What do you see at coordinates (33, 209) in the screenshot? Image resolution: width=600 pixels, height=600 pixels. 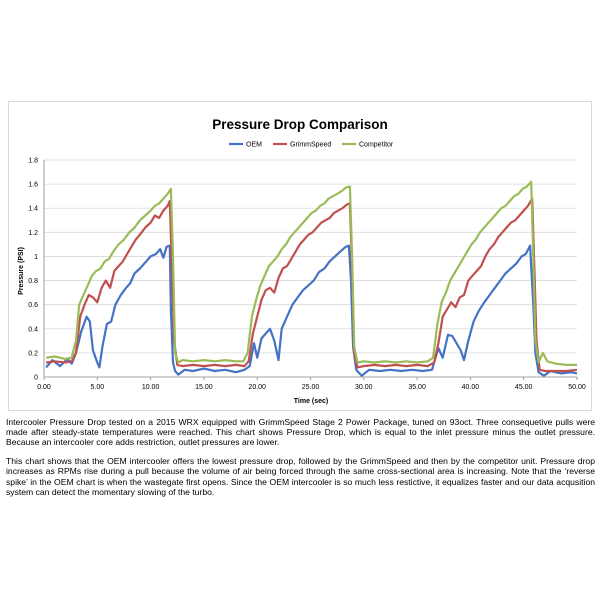 I see `y-tick-label: 1.4` at bounding box center [33, 209].